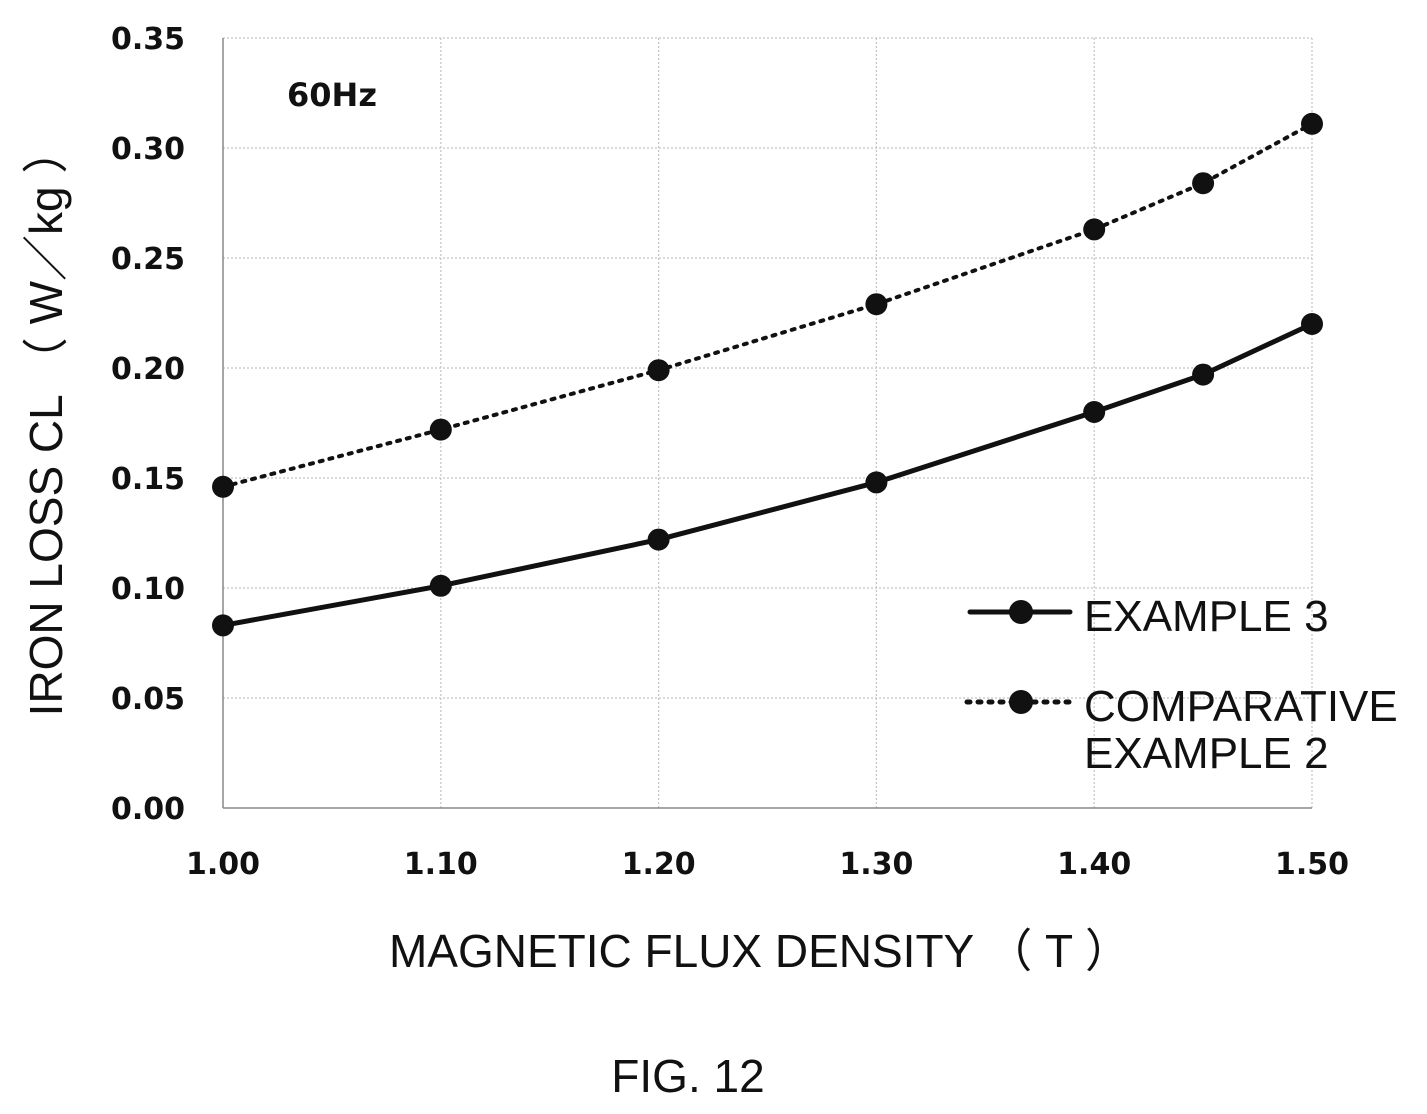 This screenshot has width=1427, height=1114. What do you see at coordinates (1312, 864) in the screenshot?
I see `x-tick-label: 1.50` at bounding box center [1312, 864].